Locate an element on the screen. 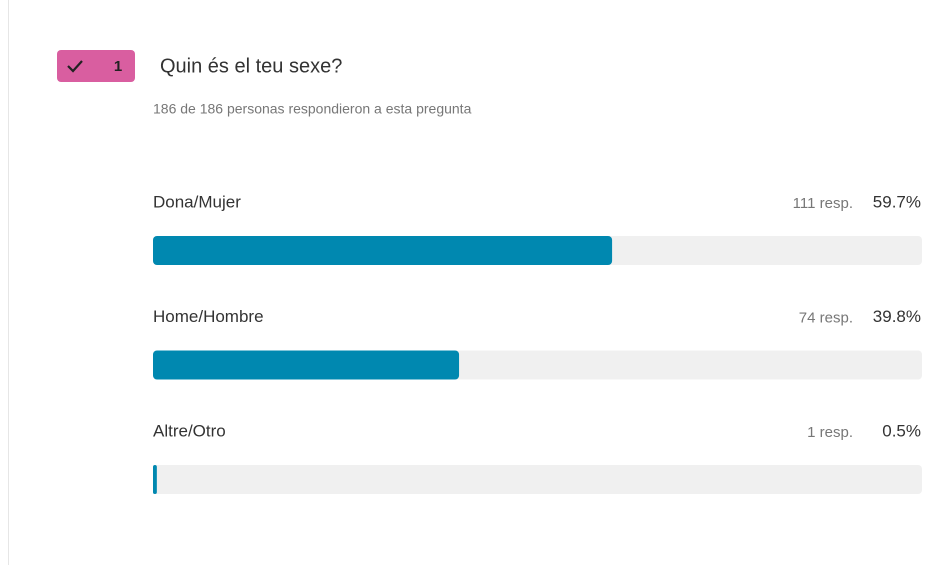 The image size is (926, 565). bar-track is located at coordinates (537, 479).